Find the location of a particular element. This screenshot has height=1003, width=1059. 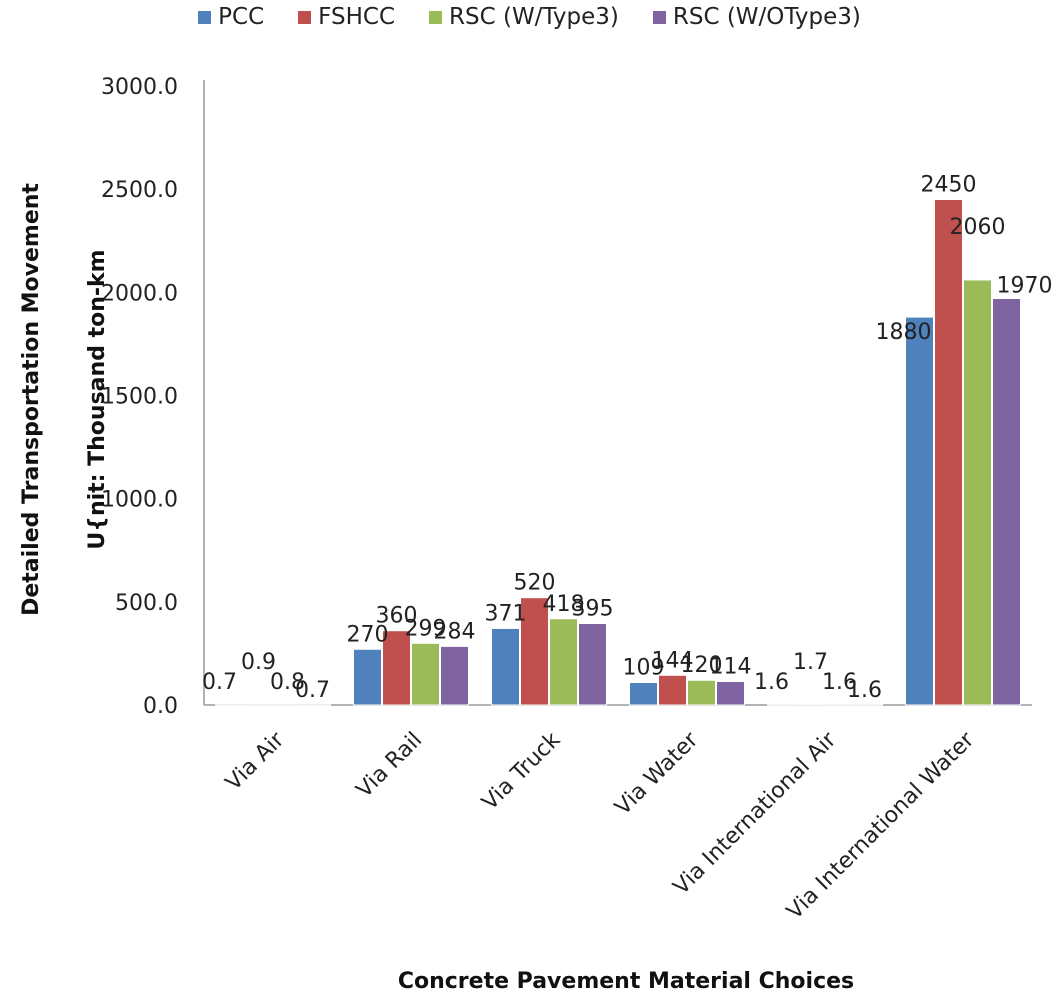

data-label: 299 is located at coordinates (426, 628).